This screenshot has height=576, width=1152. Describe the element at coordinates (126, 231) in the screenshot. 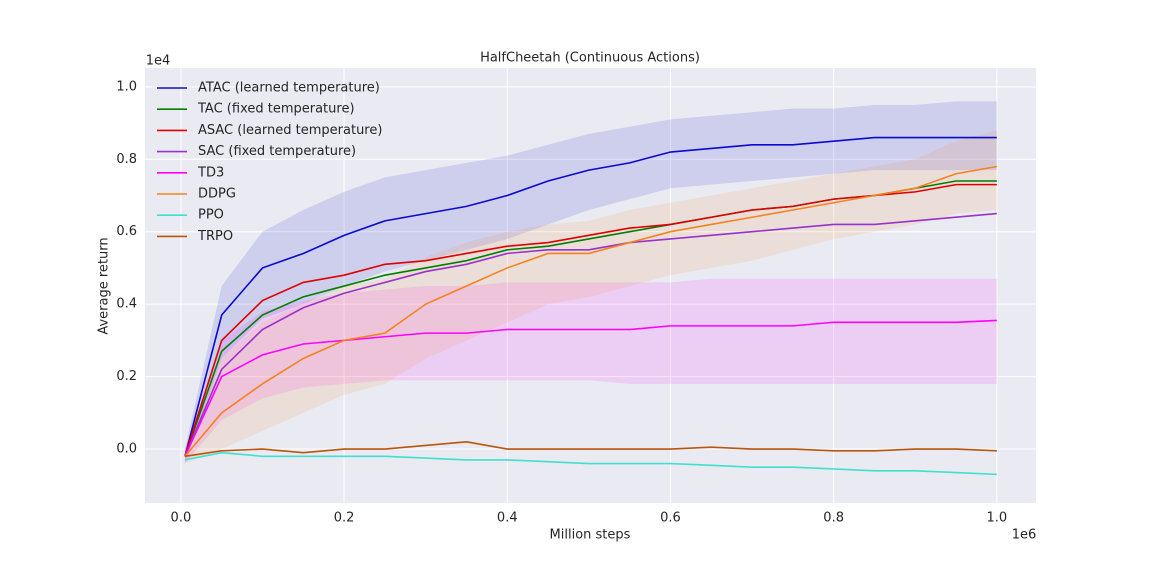

I see `y-tick-label: 0.6` at that location.